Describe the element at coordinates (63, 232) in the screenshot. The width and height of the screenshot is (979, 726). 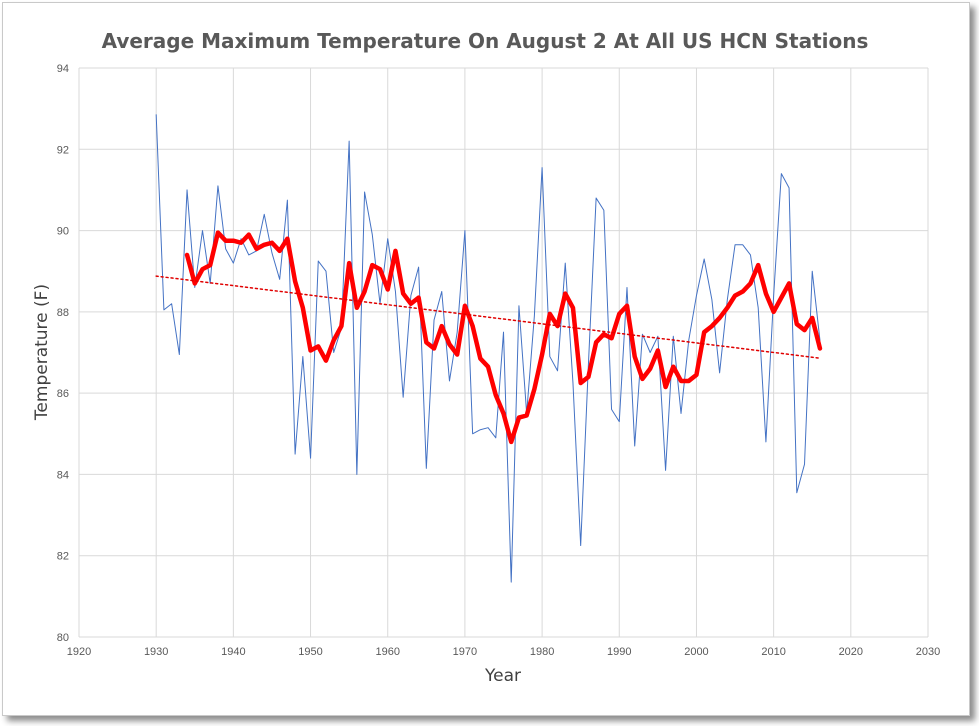
I see `y-tick-label: 90` at that location.